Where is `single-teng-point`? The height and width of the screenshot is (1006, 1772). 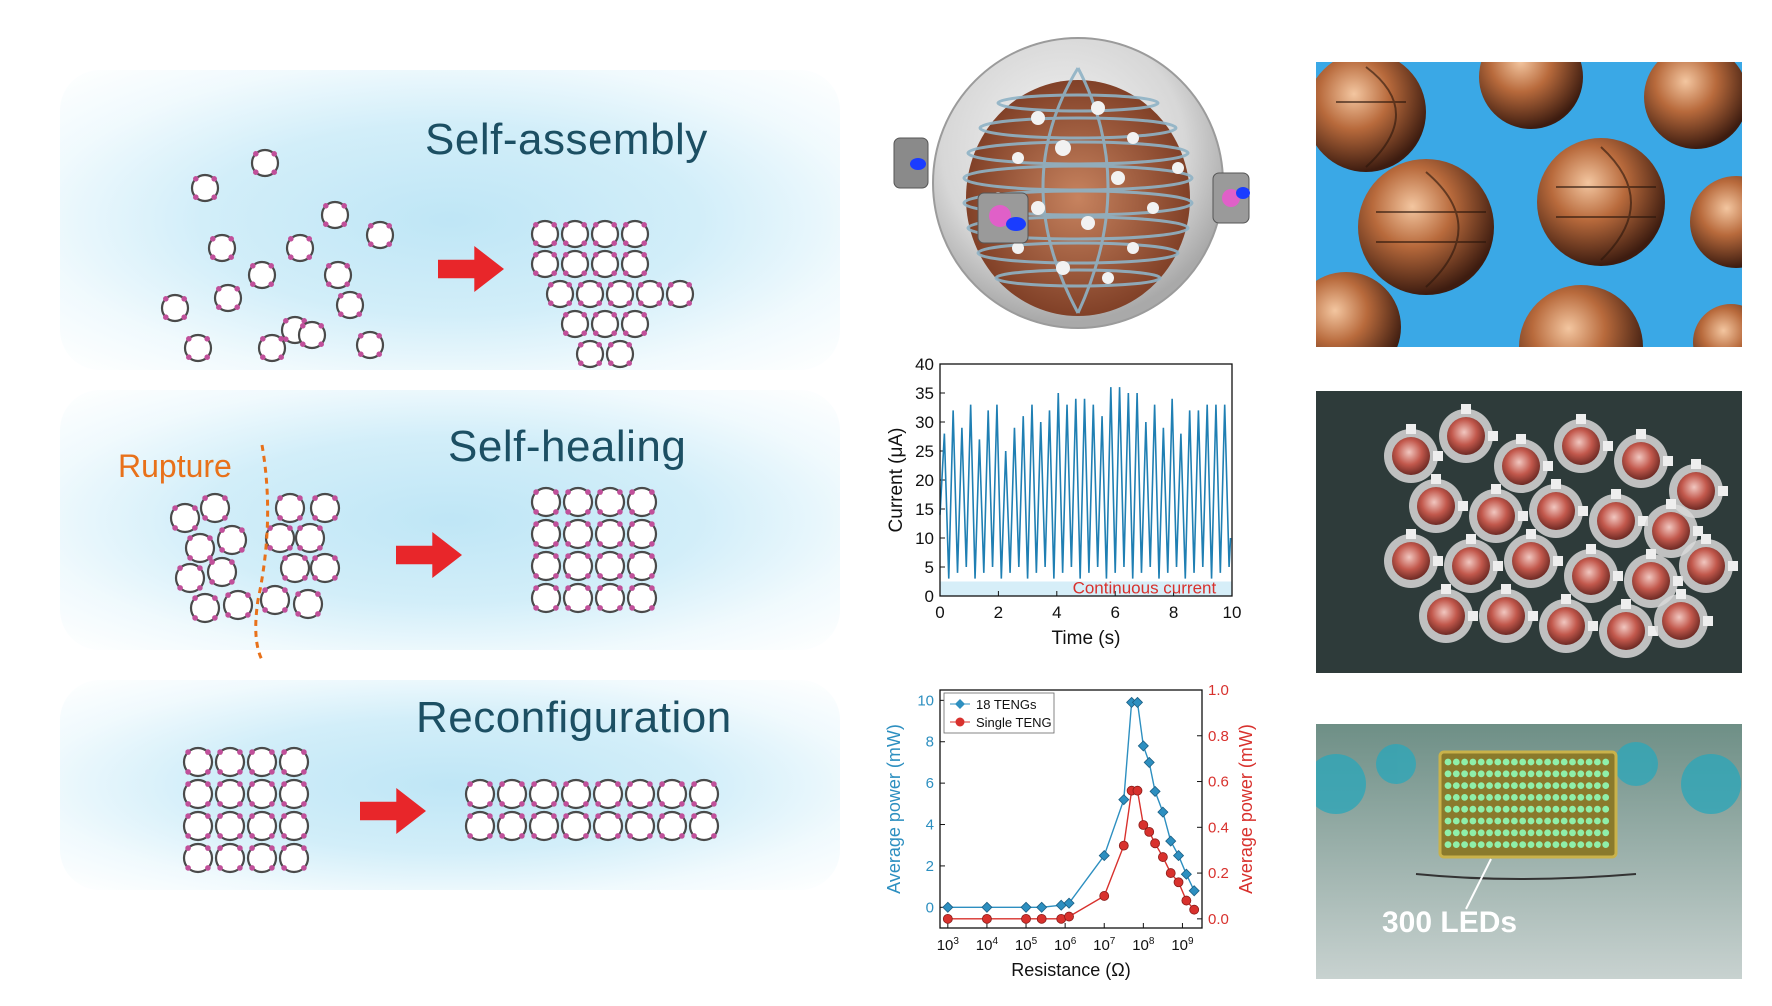 single-teng-point is located at coordinates (1186, 900).